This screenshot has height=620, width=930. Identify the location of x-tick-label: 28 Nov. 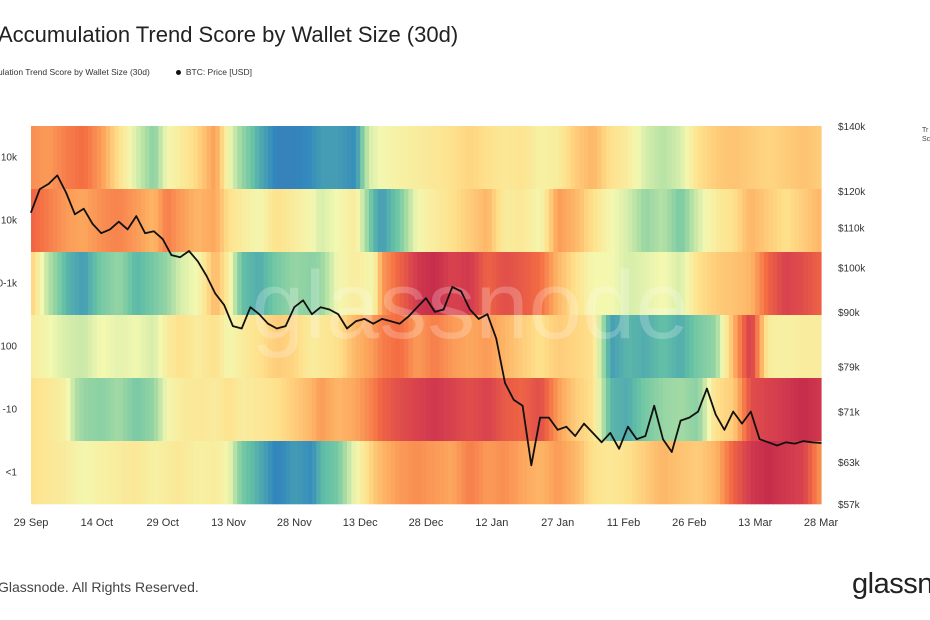
(294, 523).